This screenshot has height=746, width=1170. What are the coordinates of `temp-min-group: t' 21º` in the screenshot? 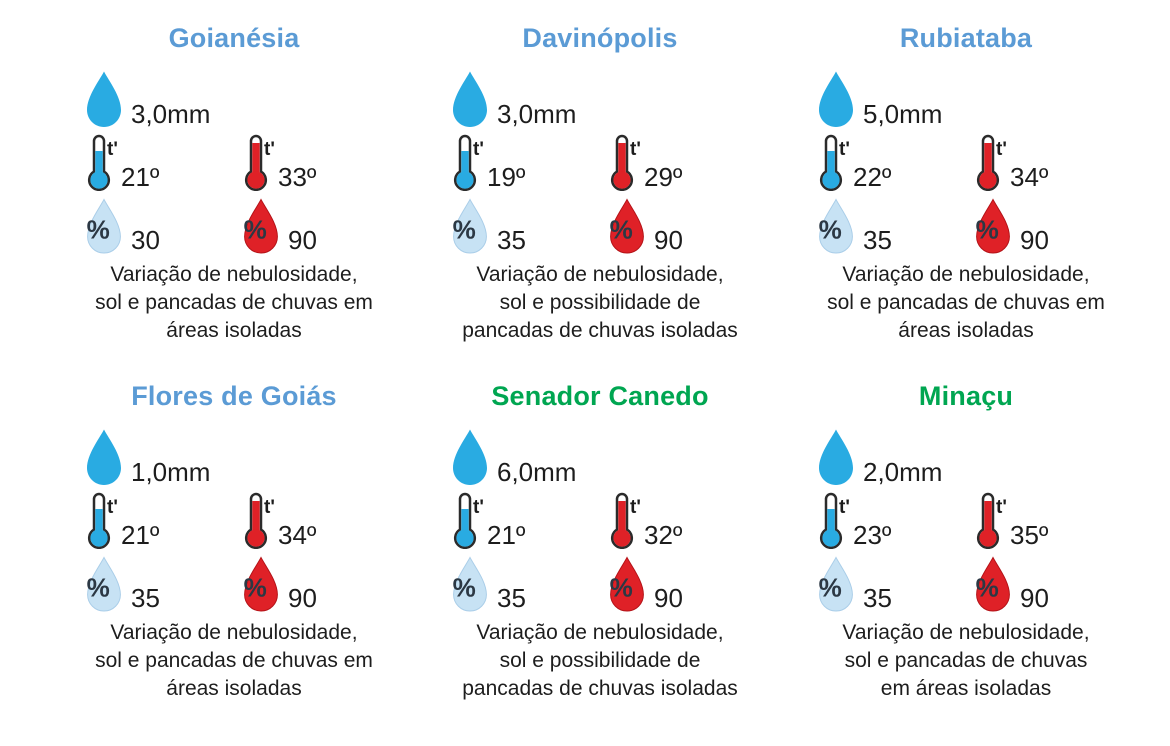 It's located at (528, 520).